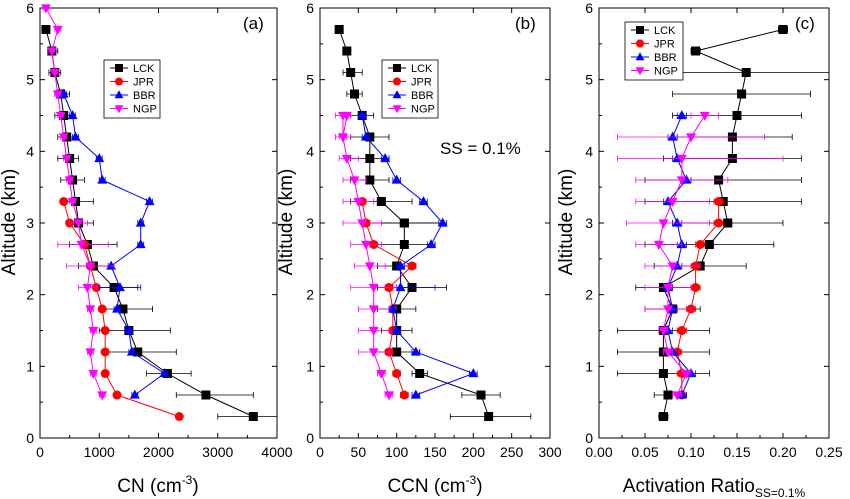 This screenshot has width=850, height=499. I want to click on x-tick-label: 0.15, so click(736, 452).